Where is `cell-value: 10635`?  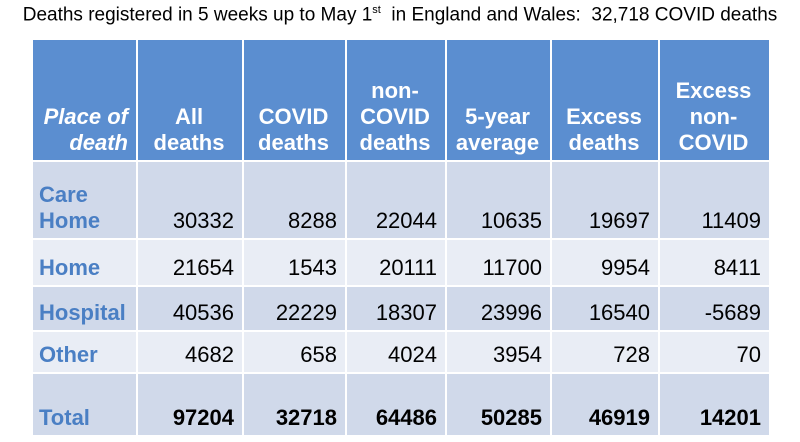
cell-value: 10635 is located at coordinates (499, 200).